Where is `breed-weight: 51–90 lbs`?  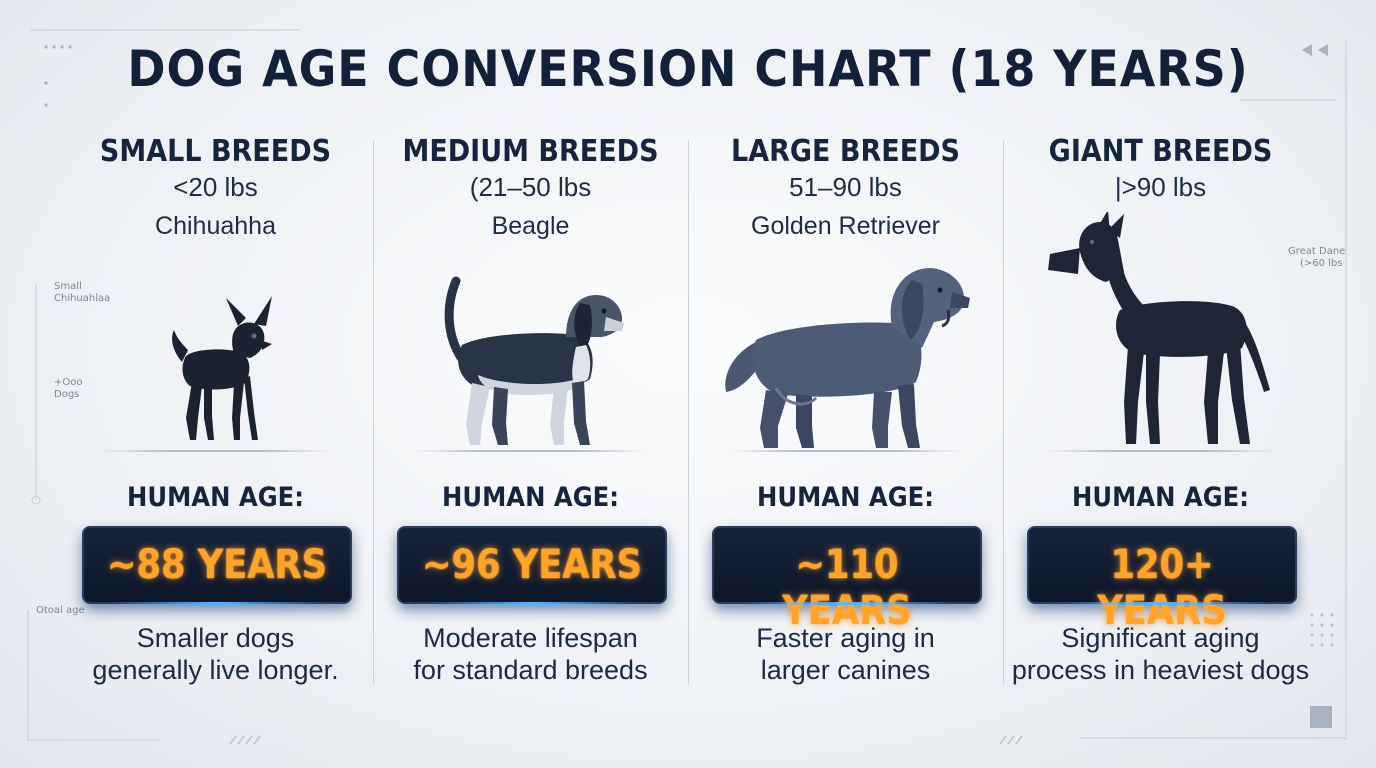 breed-weight: 51–90 lbs is located at coordinates (845, 187).